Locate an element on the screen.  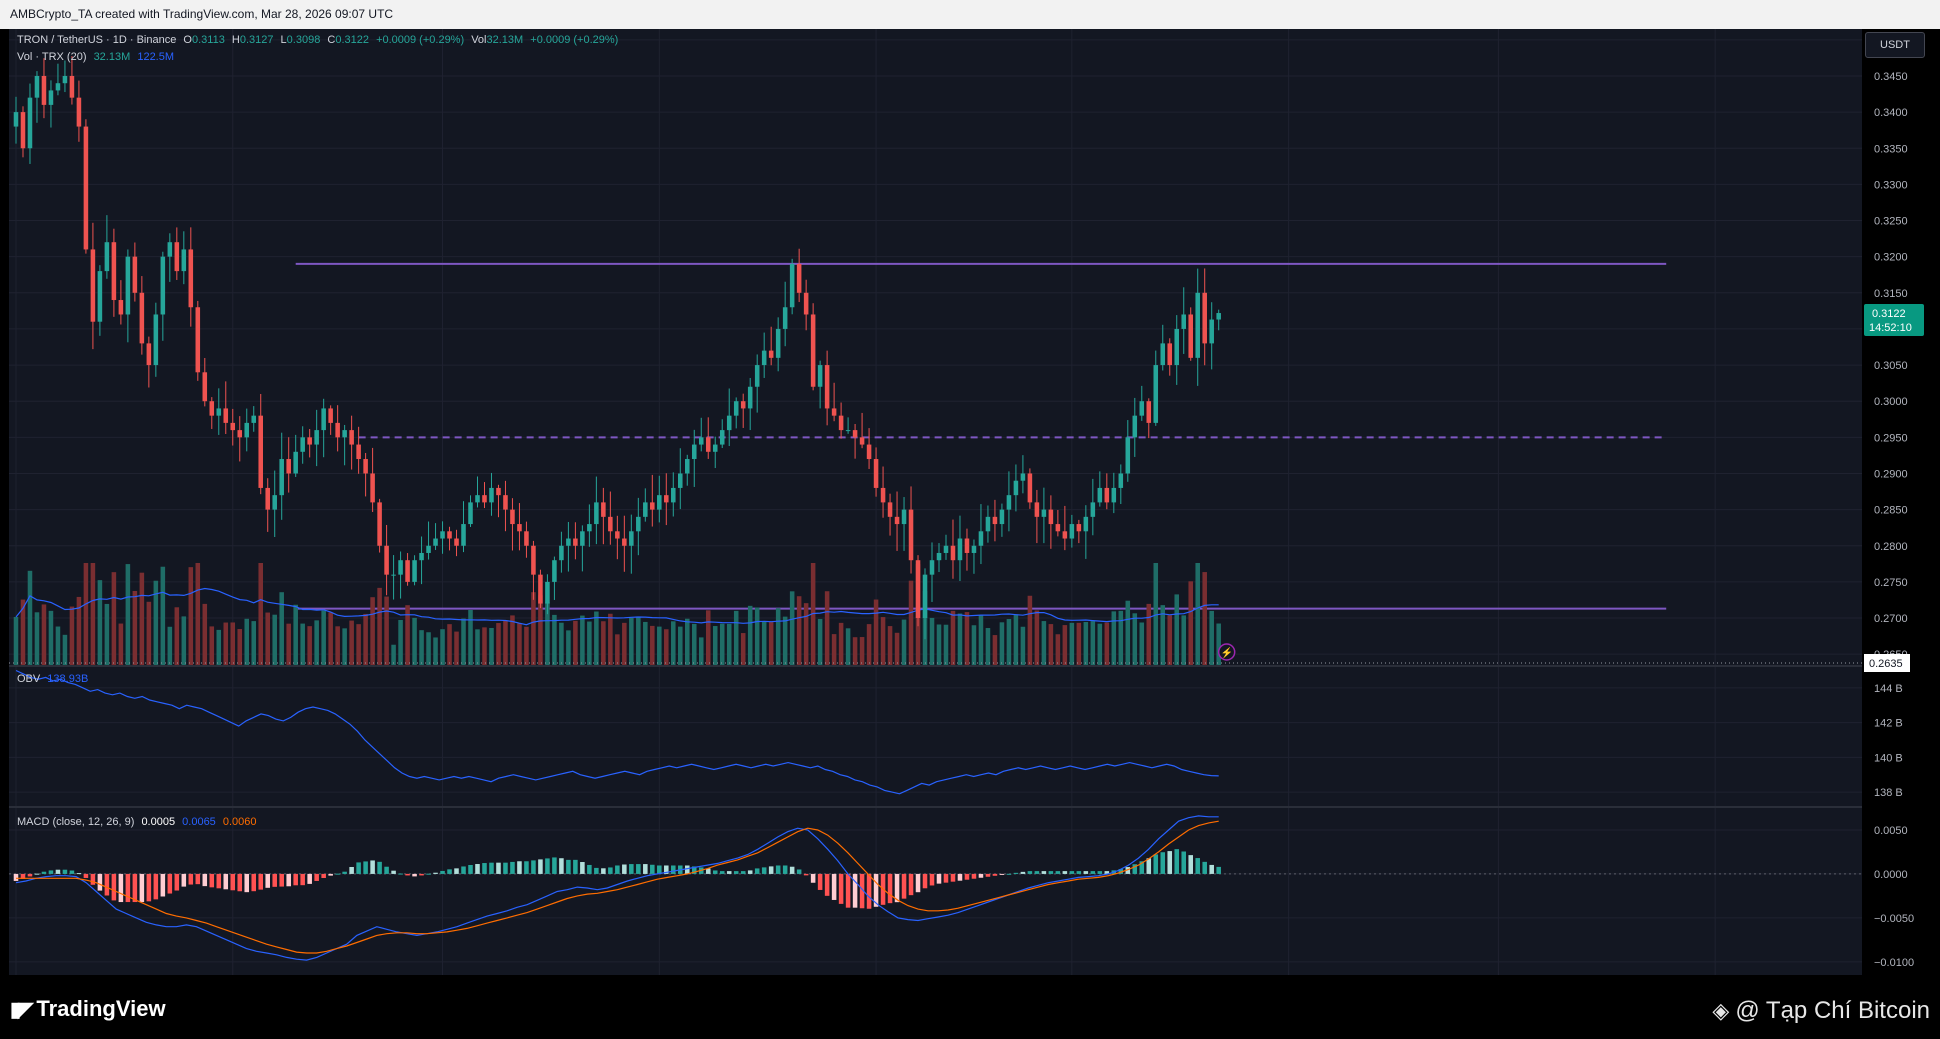
symbol-label: TRON / TetherUS · 1D · Binance is located at coordinates (97, 40).